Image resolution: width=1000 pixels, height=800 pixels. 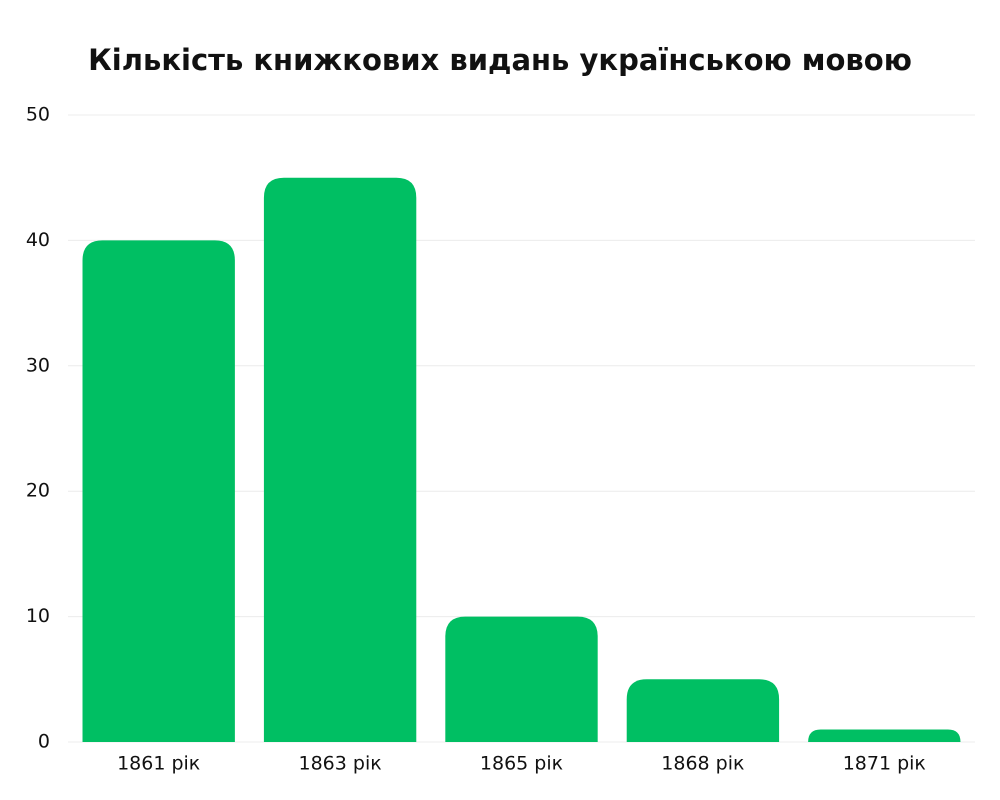 I want to click on y-tick-label: 0, so click(x=44, y=742).